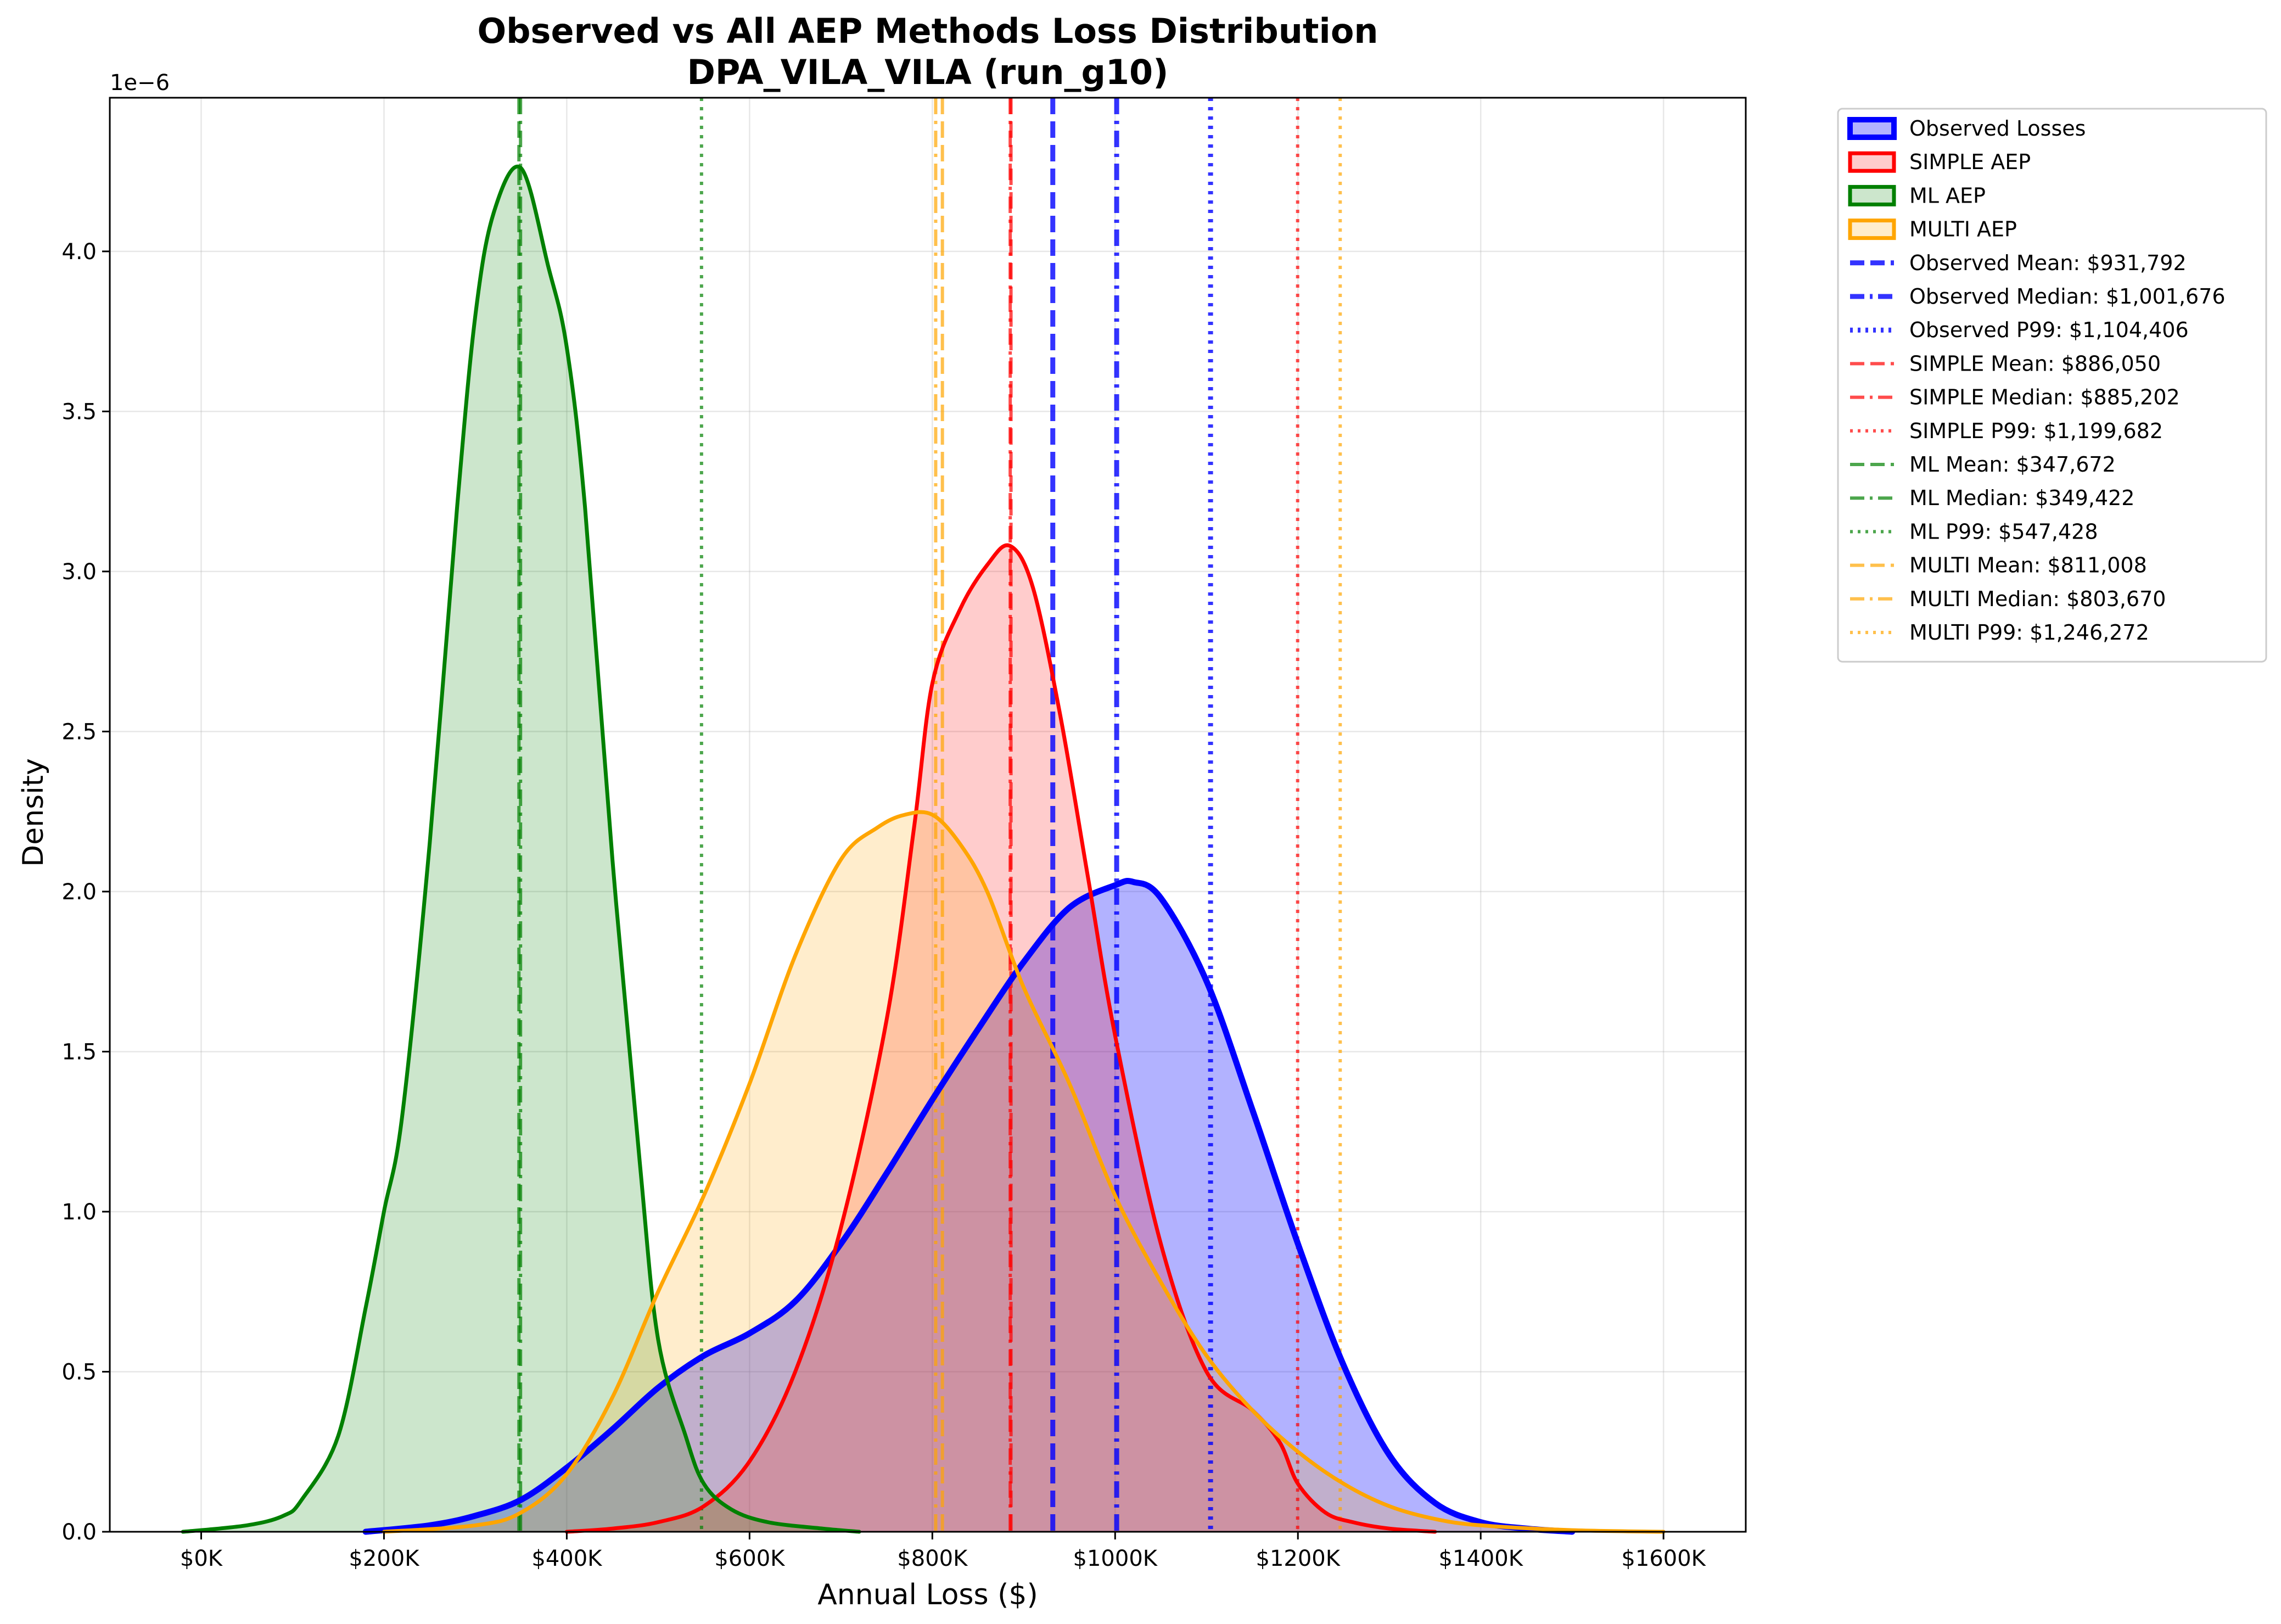 This screenshot has width=2281, height=1624. What do you see at coordinates (2028, 565) in the screenshot?
I see `legend-label-multi-mean: MULTI Mean: $811,008` at bounding box center [2028, 565].